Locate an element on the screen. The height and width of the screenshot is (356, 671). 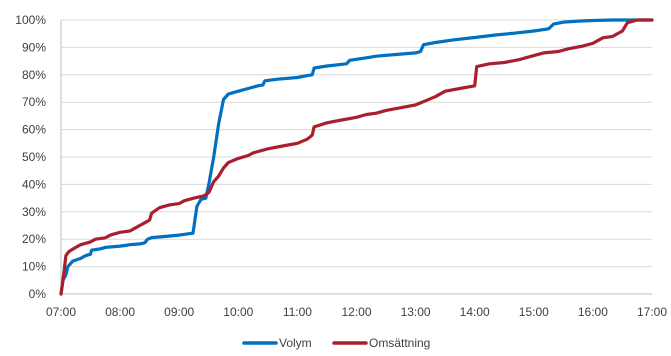
y-axis-tick-labels: 0% 10% 20% 30% 40% 50% 60% 70% 80% 90% 100% is located at coordinates (30, 157).